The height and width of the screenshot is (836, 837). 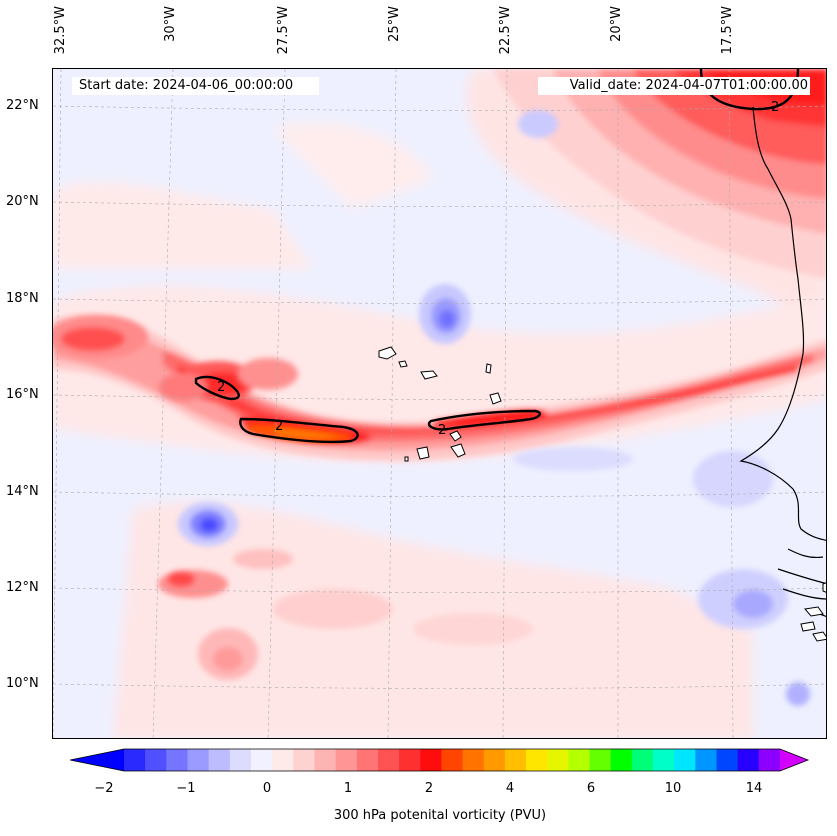 What do you see at coordinates (616, 24) in the screenshot?
I see `lon-label-20w: 20°W` at bounding box center [616, 24].